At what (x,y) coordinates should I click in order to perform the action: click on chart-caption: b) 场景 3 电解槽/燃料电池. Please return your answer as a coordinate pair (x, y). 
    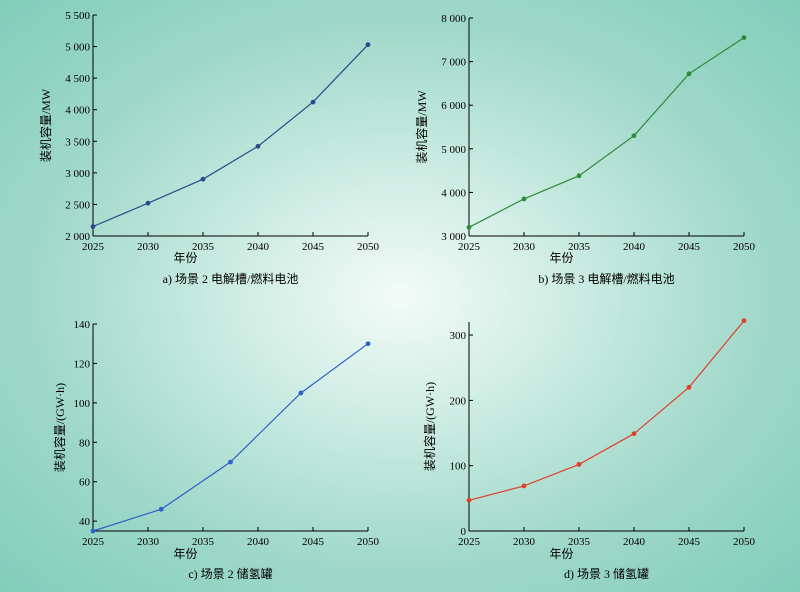
    Looking at the image, I should click on (606, 278).